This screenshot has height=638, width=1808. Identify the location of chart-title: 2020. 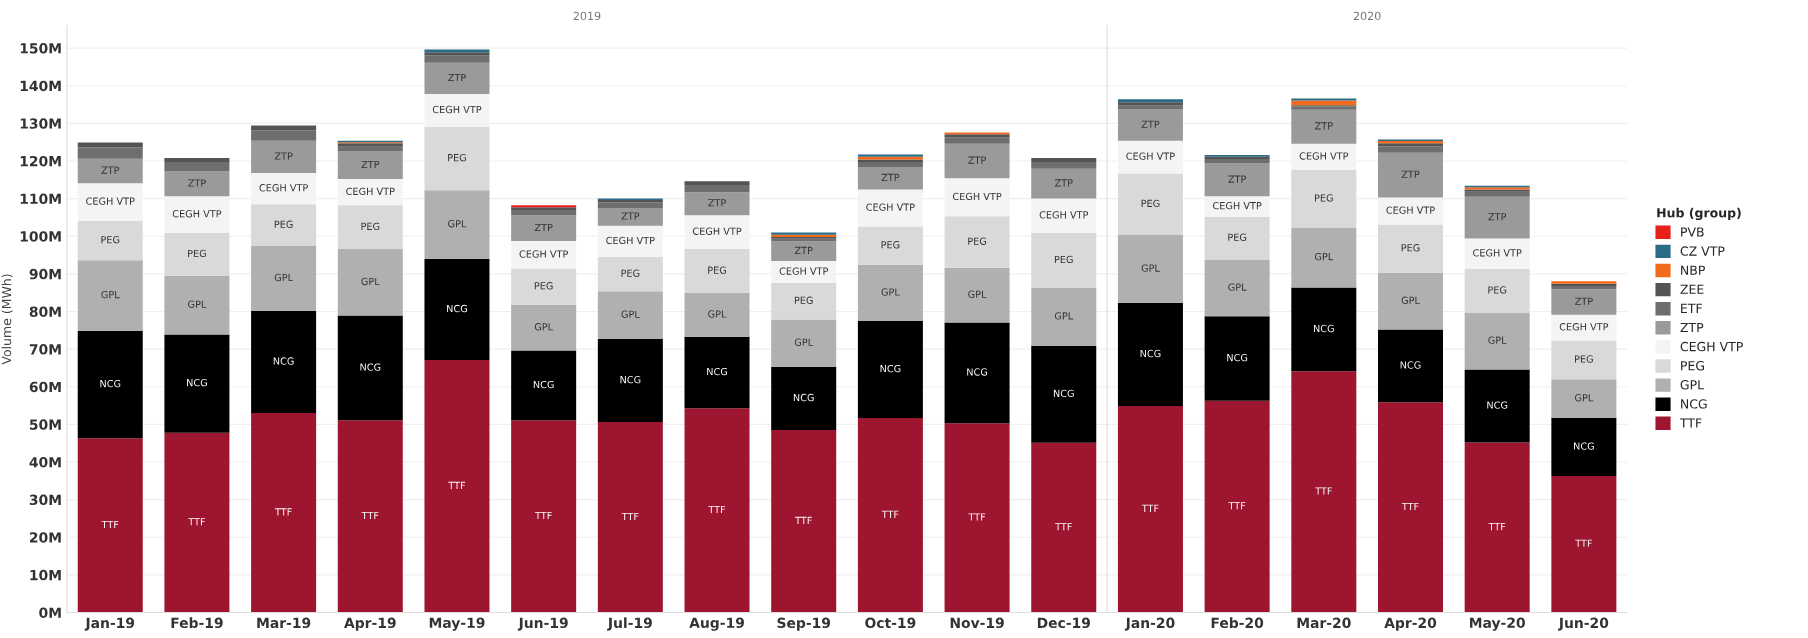
(1367, 16).